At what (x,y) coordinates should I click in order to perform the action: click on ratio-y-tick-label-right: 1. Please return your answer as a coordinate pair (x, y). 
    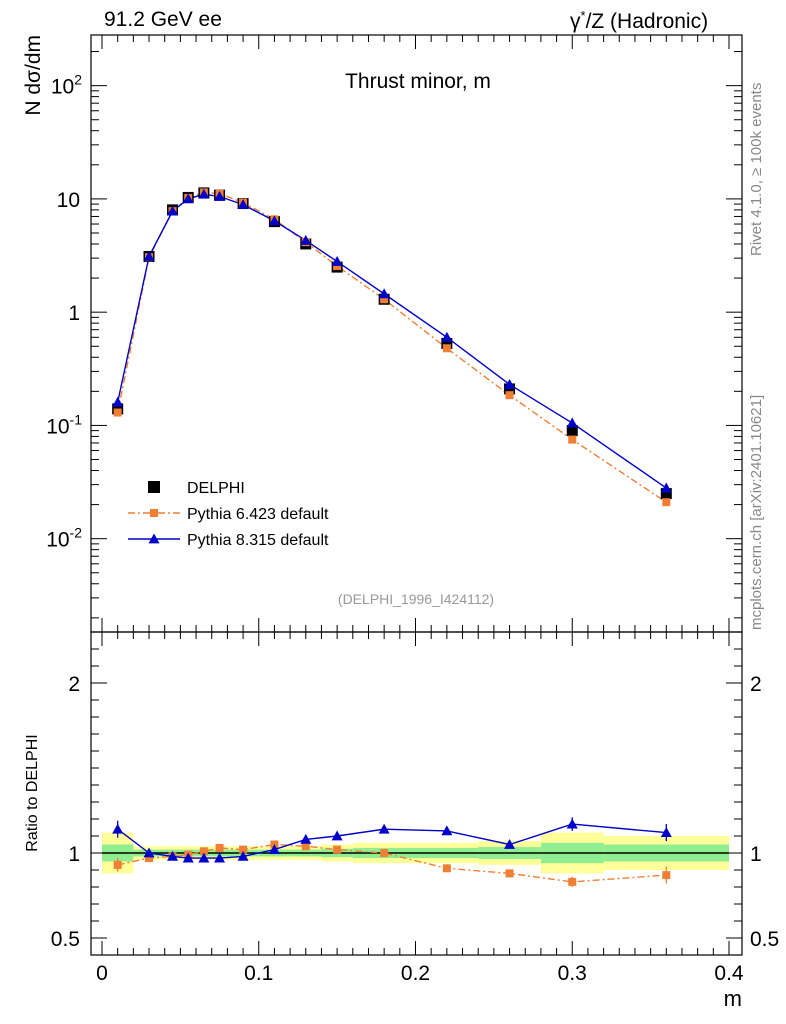
    Looking at the image, I should click on (756, 854).